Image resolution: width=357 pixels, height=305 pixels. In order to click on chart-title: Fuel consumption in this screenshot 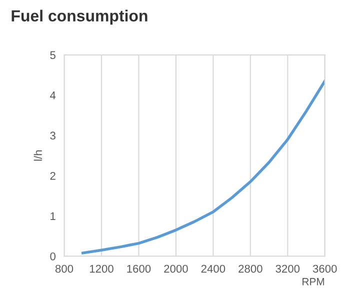, I will do `click(80, 17)`.